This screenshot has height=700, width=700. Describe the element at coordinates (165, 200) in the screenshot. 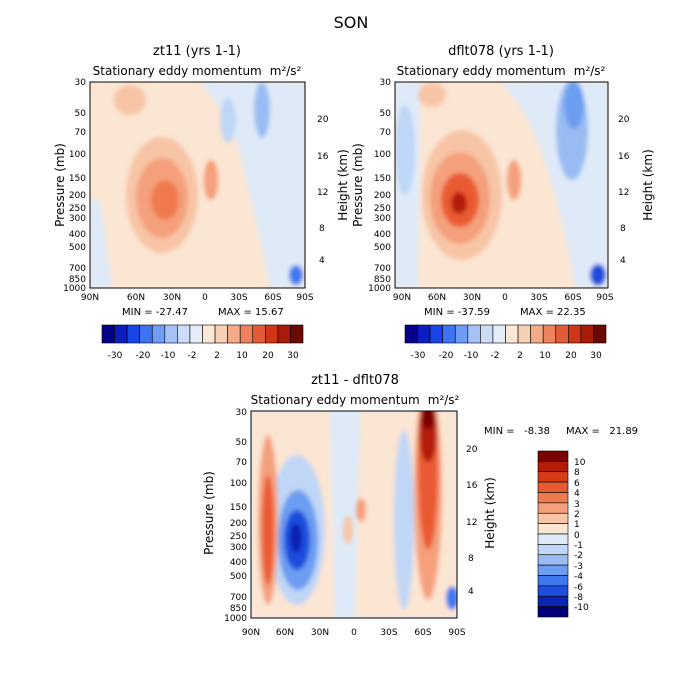

I see `positive-core` at that location.